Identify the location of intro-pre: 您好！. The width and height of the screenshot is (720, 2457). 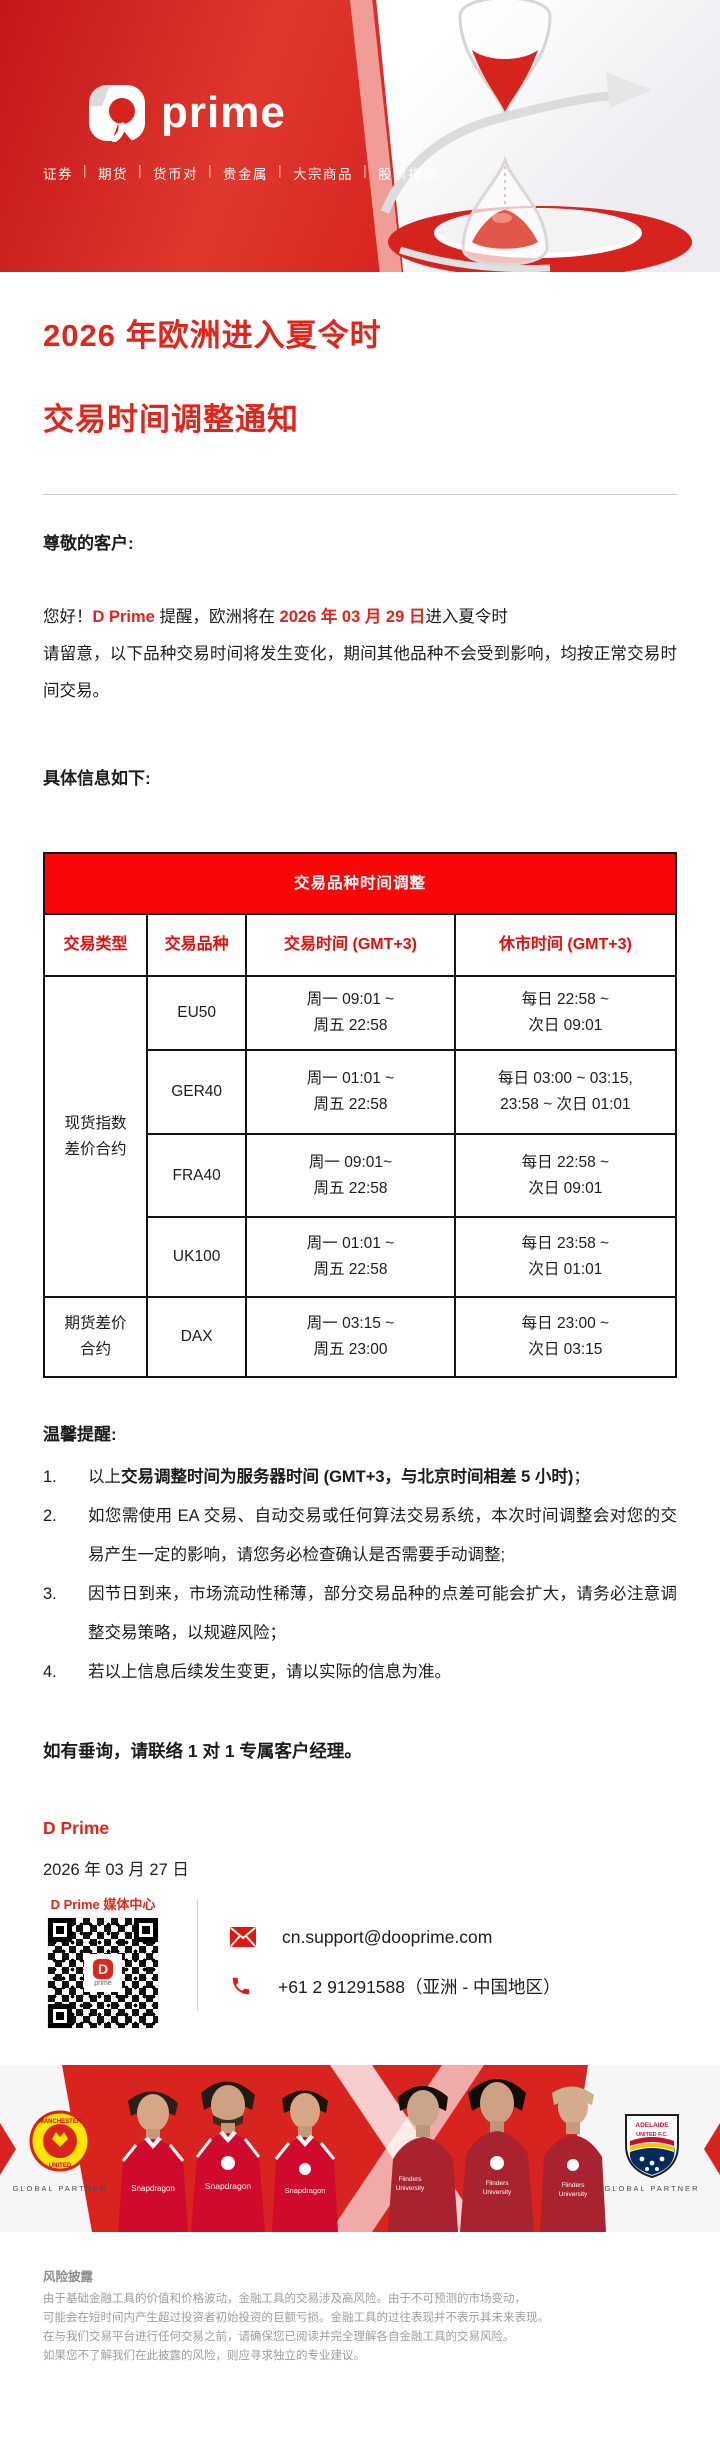
(68, 617).